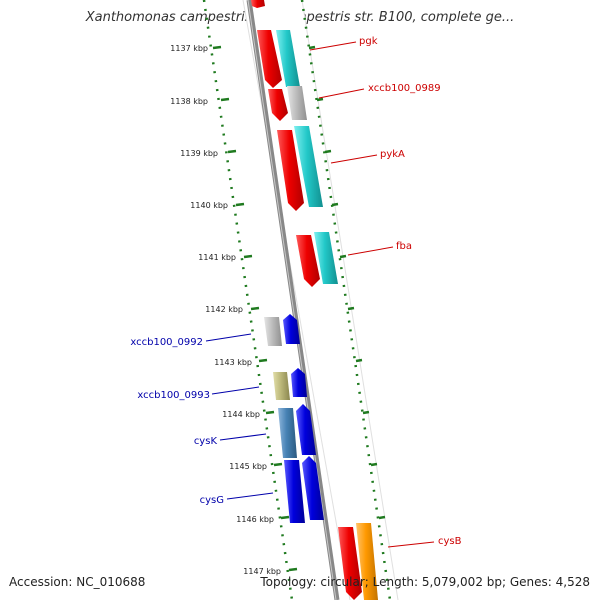 The width and height of the screenshot is (600, 600). What do you see at coordinates (404, 246) in the screenshot?
I see `gene-label-fba: fba` at bounding box center [404, 246].